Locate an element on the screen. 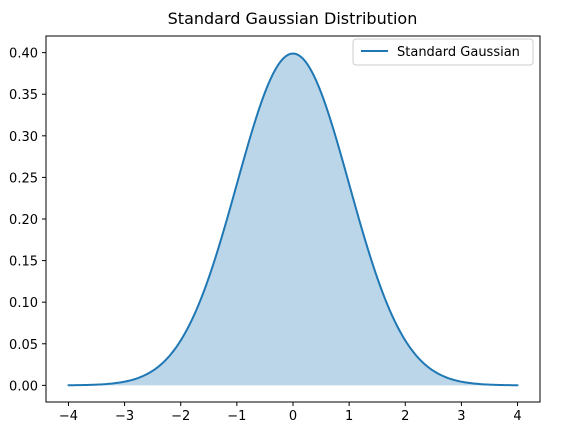 The image size is (561, 437). y-tick-label: 0.25 is located at coordinates (23, 178).